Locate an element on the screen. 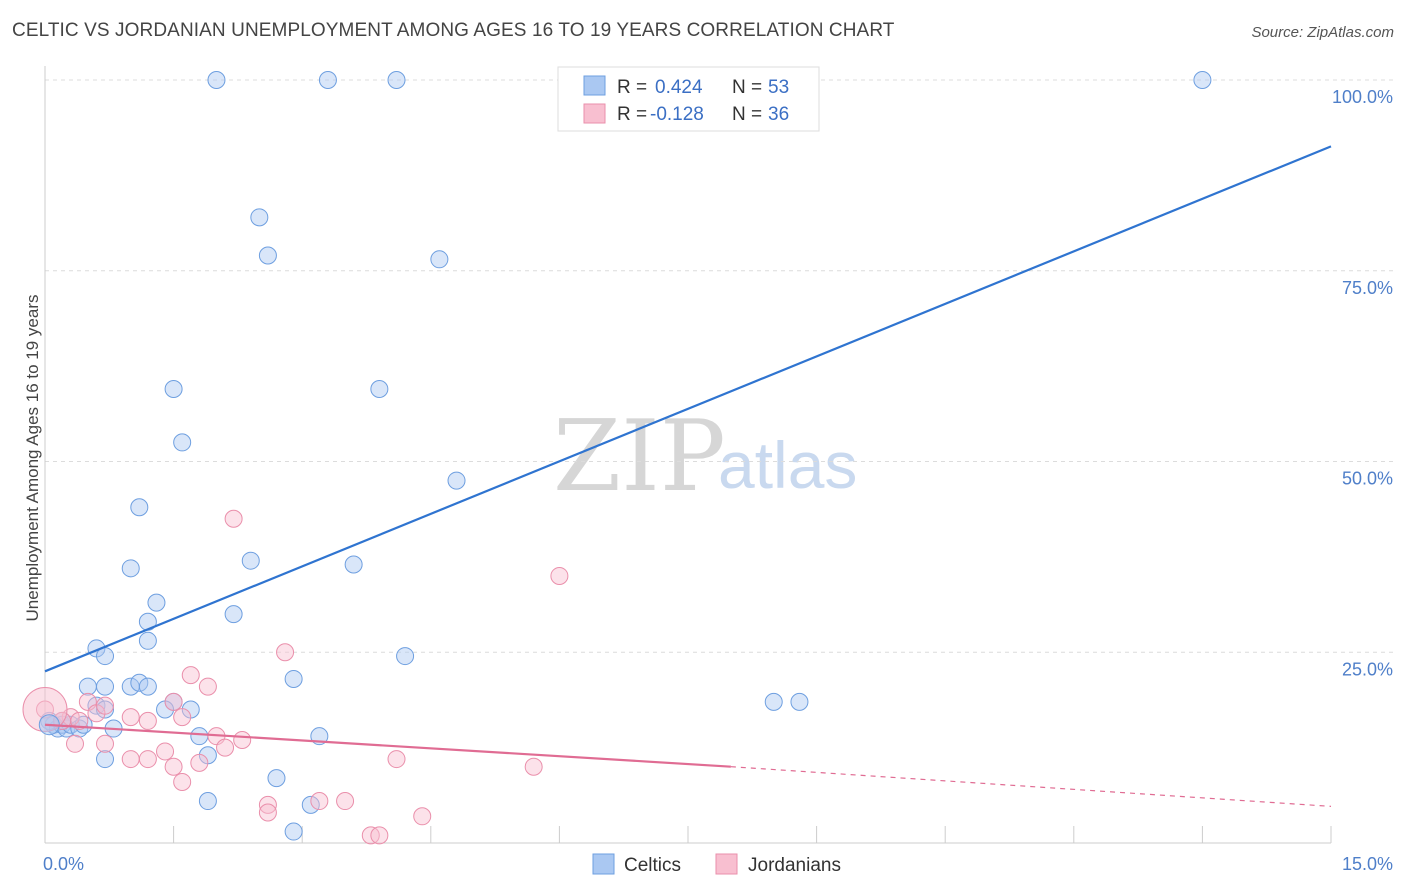 The width and height of the screenshot is (1406, 892). legend-n-value-jordanians: 36 is located at coordinates (778, 114).